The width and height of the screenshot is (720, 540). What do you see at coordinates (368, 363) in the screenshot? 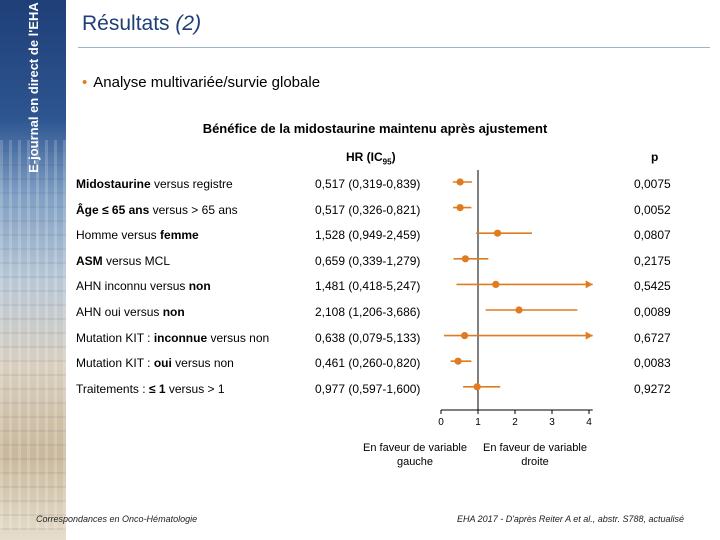
I see `row-hr-value: 0,461 (0,260-0,820)` at bounding box center [368, 363].